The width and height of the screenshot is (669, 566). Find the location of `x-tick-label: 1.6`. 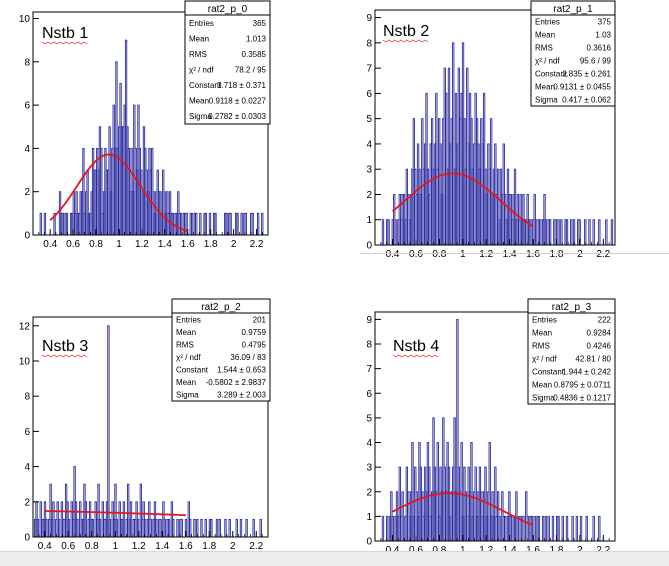

x-tick-label: 1.6 is located at coordinates (186, 546).